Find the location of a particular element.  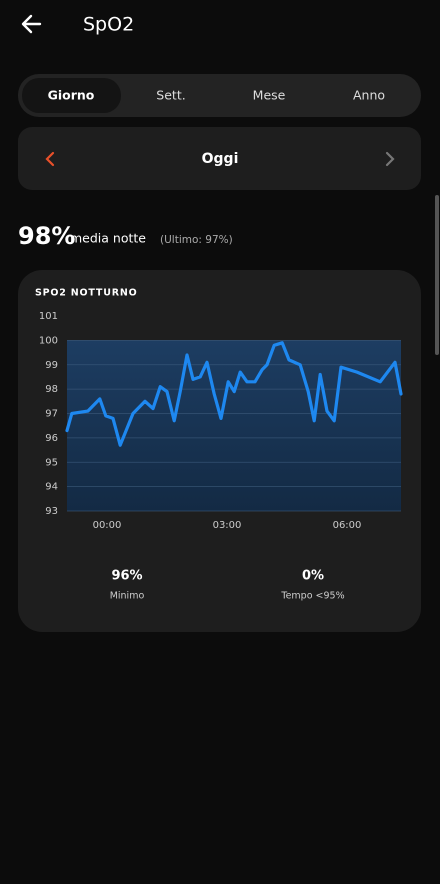

tab-selected-bg is located at coordinates (71, 95).